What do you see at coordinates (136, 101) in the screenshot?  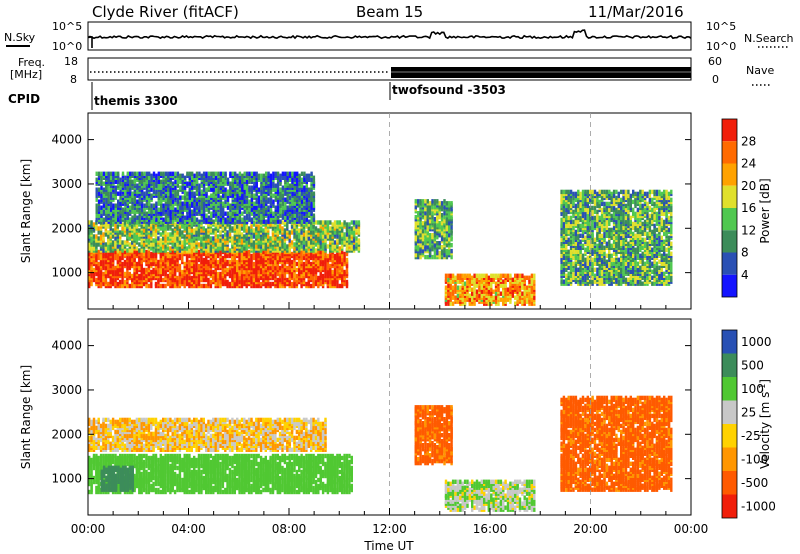 I see `cpid-segment-1: themis 3300` at bounding box center [136, 101].